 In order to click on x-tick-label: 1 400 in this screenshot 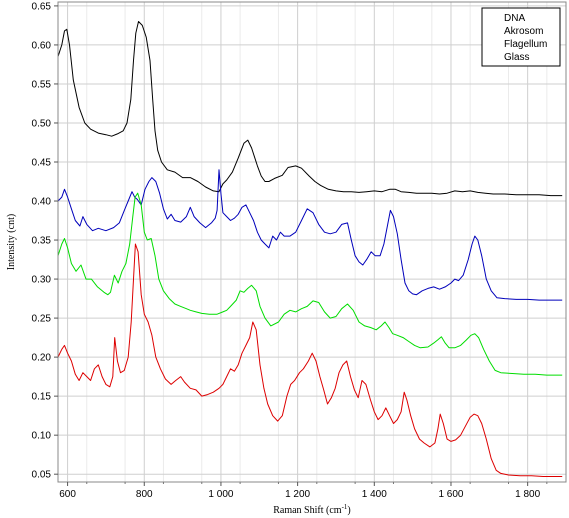, I will do `click(374, 494)`.